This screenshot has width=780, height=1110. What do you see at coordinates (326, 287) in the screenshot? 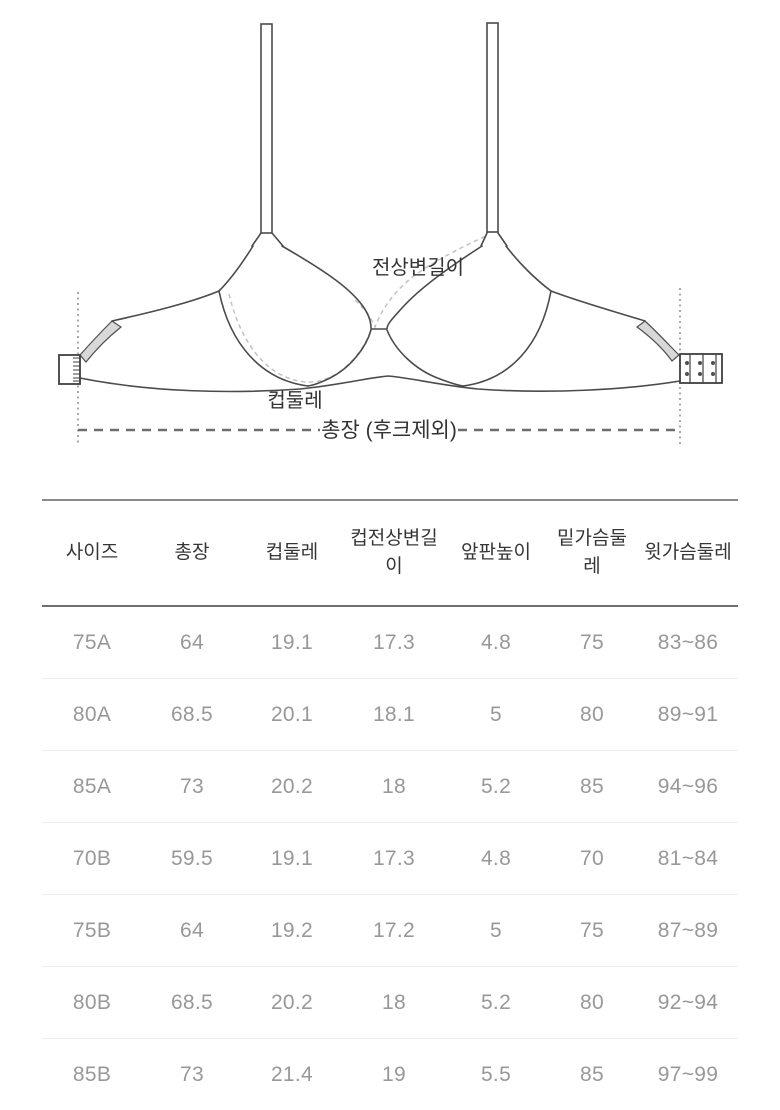
I see `left-cup-inner-edge` at bounding box center [326, 287].